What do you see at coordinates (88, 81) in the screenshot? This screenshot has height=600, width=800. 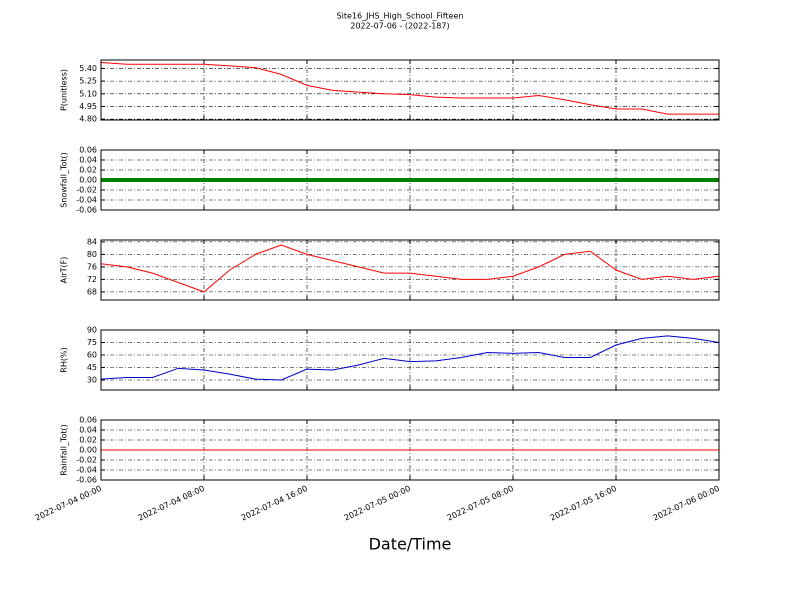 I see `y-tick-label: 5.25` at bounding box center [88, 81].